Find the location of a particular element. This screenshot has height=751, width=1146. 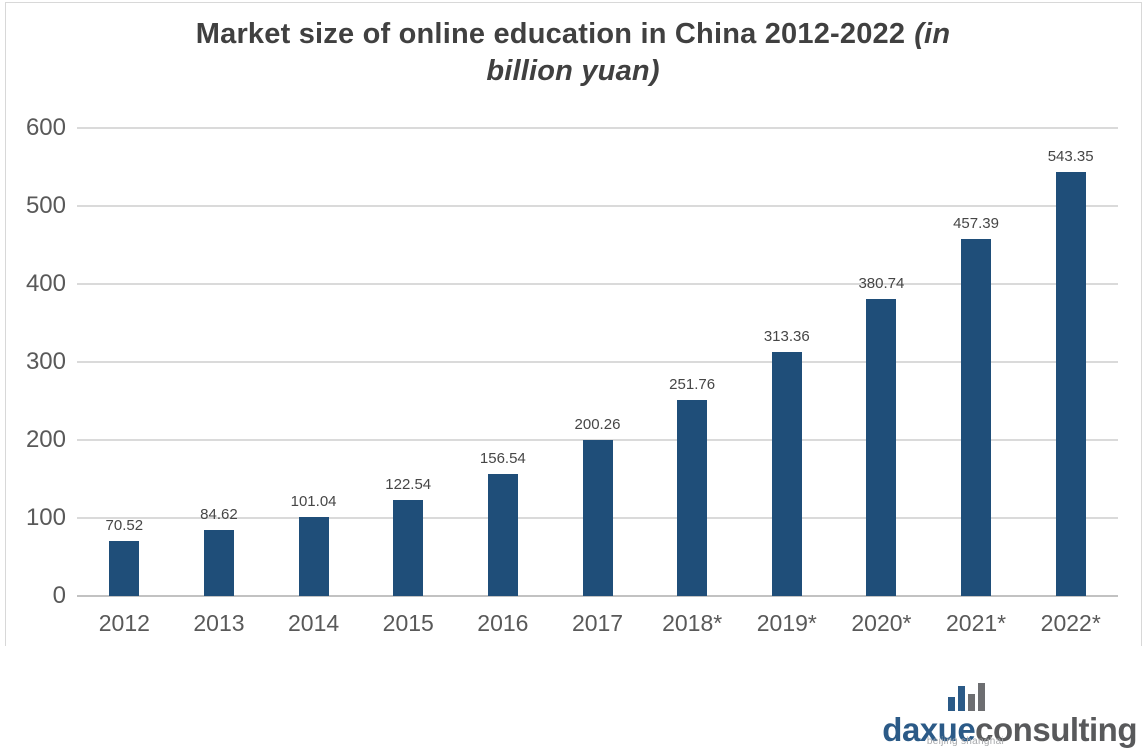

x-axis-label-2014: 2014 is located at coordinates (314, 623).